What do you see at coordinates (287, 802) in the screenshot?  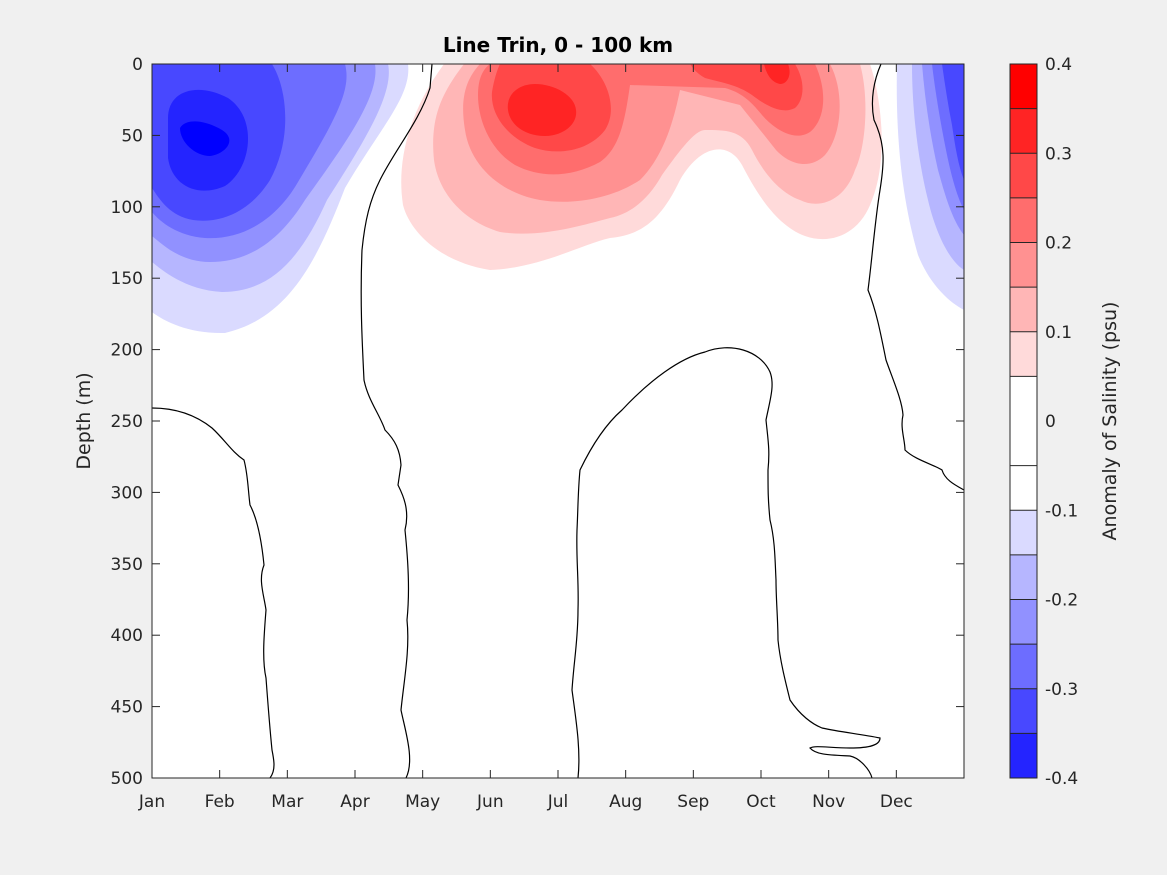 I see `x-tick-label: Mar` at bounding box center [287, 802].